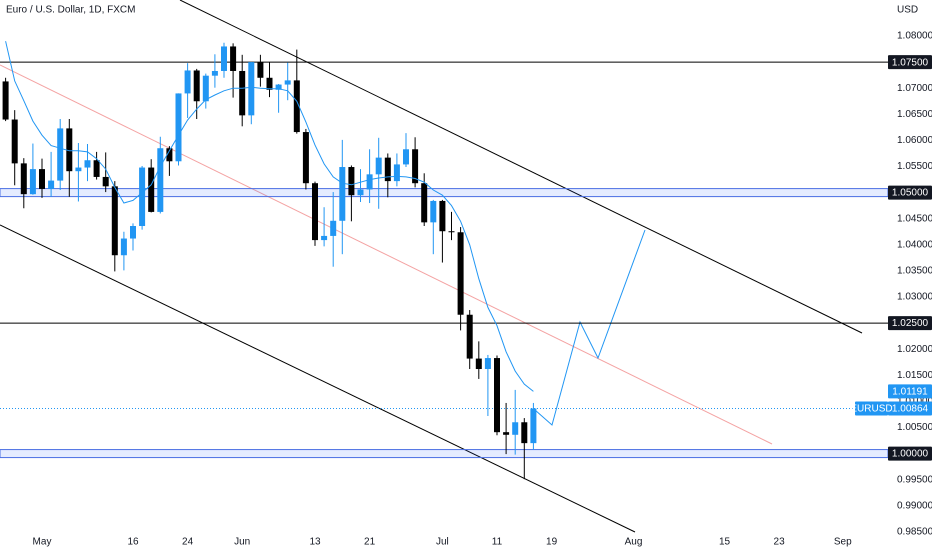  What do you see at coordinates (914, 140) in the screenshot?
I see `y-tick-label: 1.06000` at bounding box center [914, 140].